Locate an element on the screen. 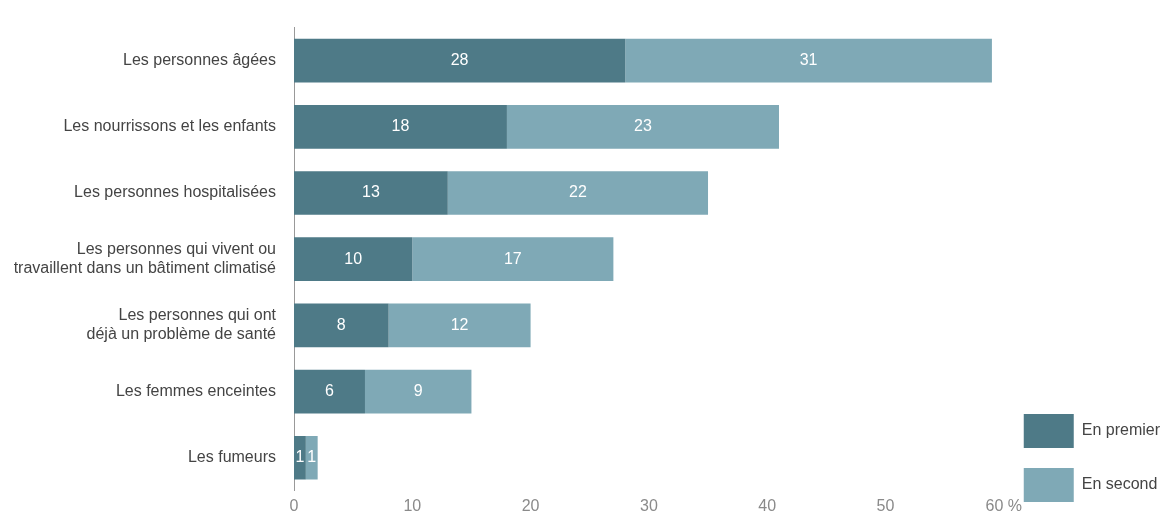 The image size is (1174, 524). data-label: 10 is located at coordinates (353, 258).